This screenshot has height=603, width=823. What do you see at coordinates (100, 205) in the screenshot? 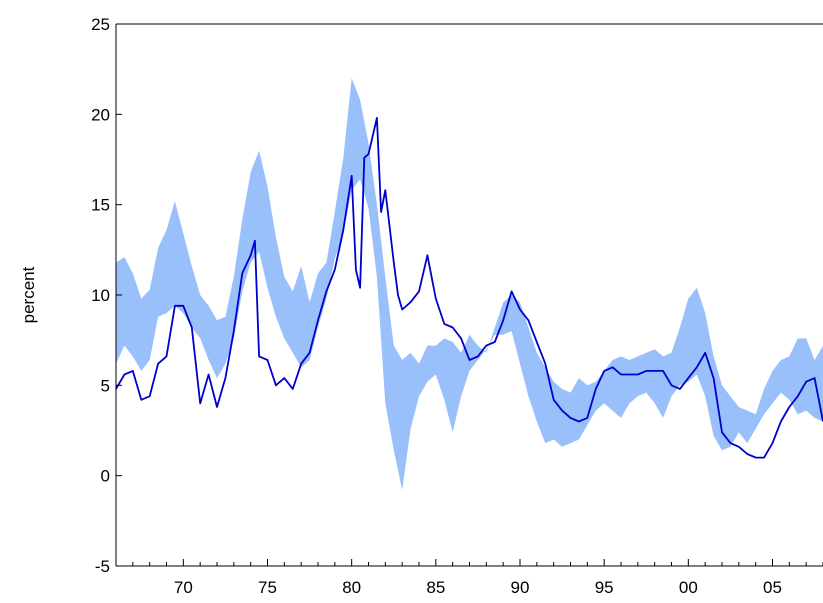
I see `y-tick-label: 15` at bounding box center [100, 205].